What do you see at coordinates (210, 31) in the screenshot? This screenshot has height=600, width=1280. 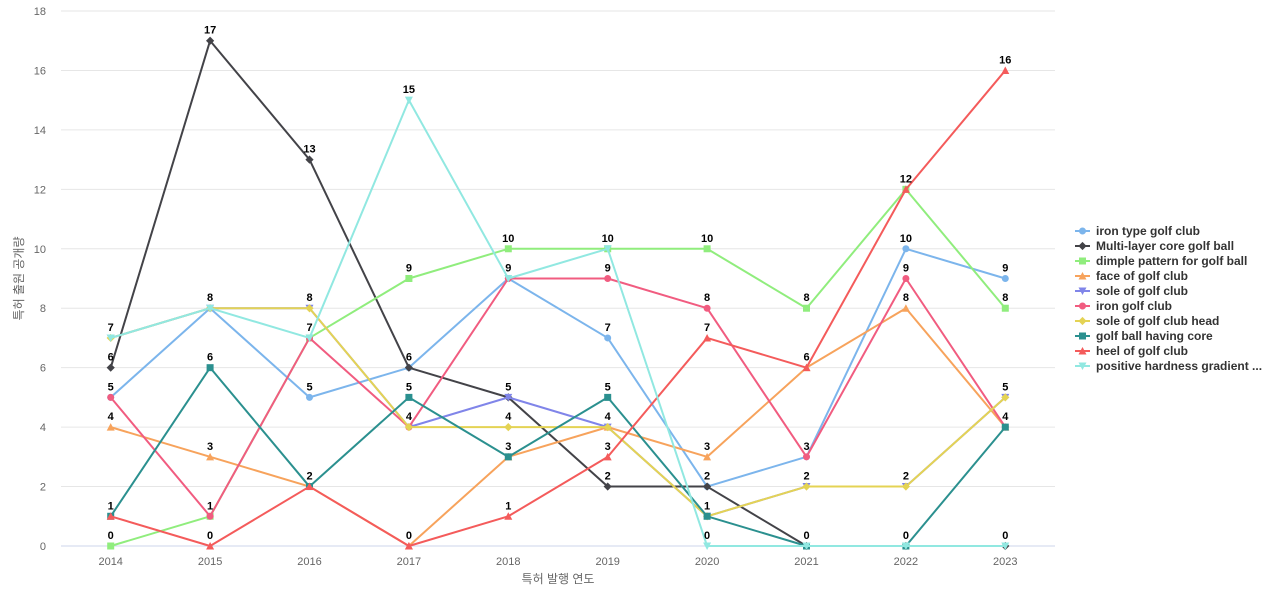 I see `data-label: 17` at bounding box center [210, 31].